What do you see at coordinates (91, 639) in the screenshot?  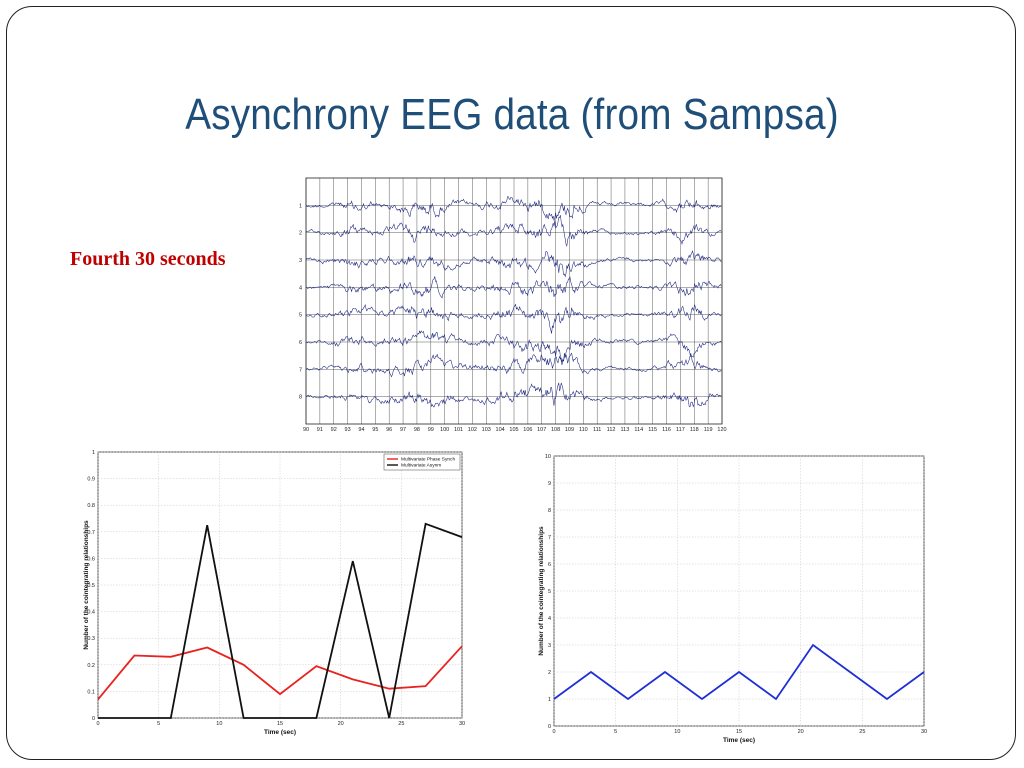 I see `y-tick-label: 0.3` at bounding box center [91, 639].